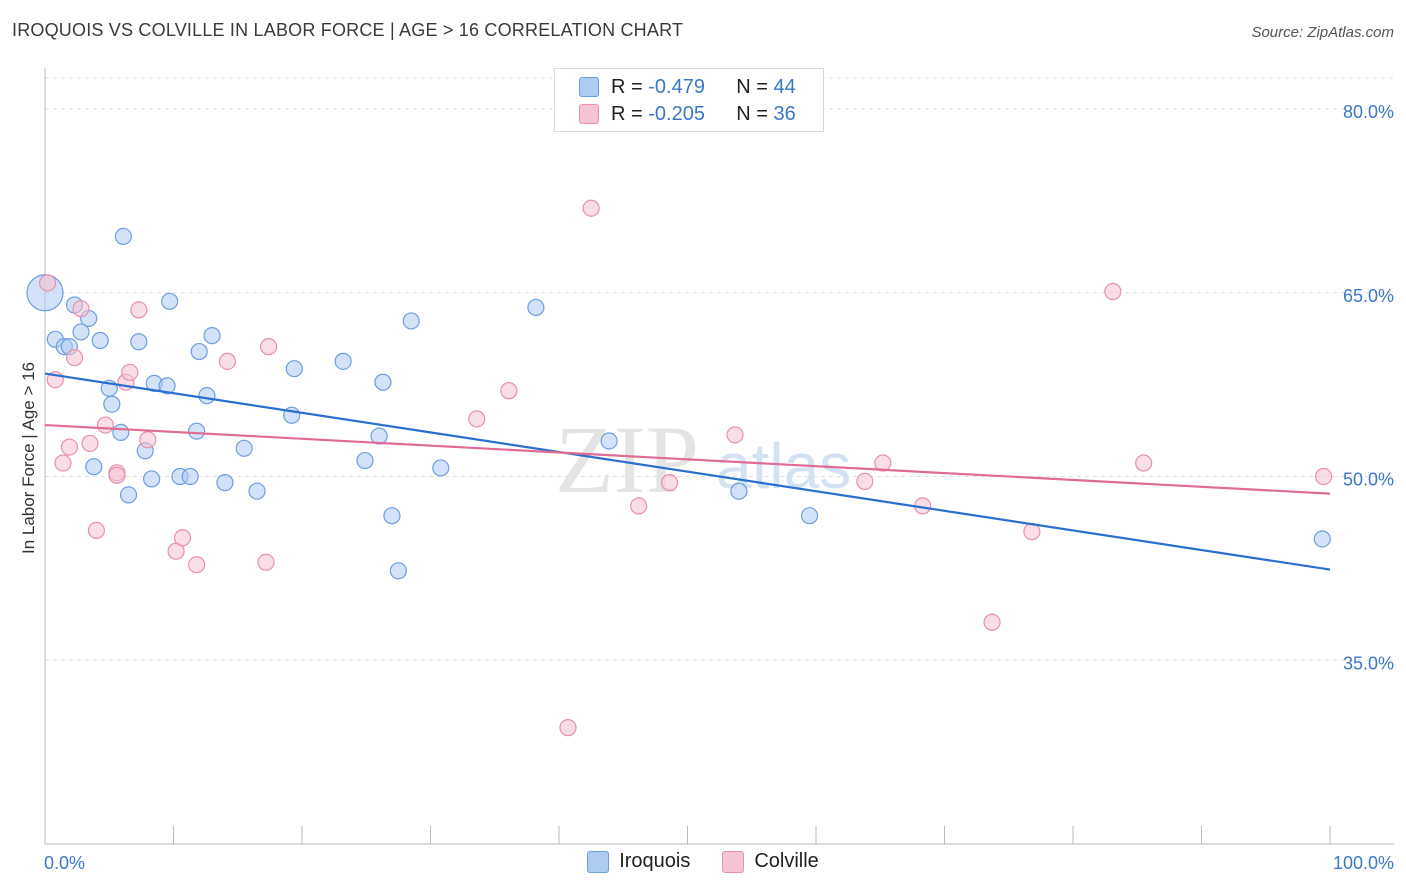 The width and height of the screenshot is (1406, 892). Describe the element at coordinates (786, 861) in the screenshot. I see `legend-label: Colville` at that location.